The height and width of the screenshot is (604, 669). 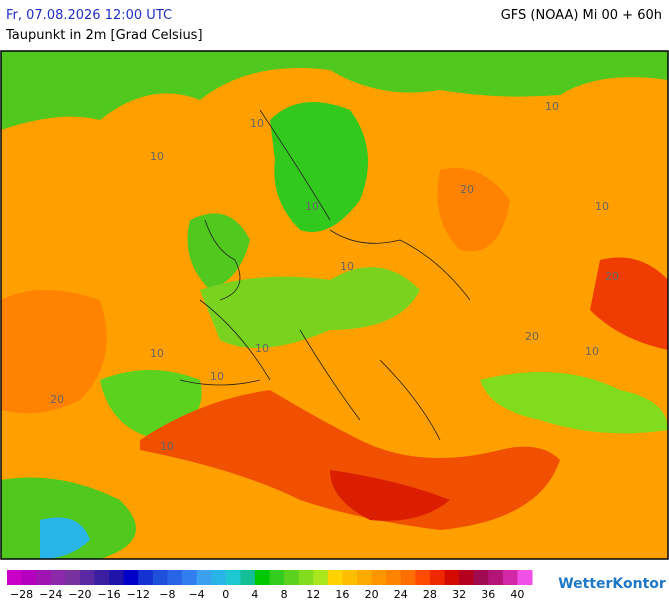 What do you see at coordinates (401, 594) in the screenshot?
I see `legend-label: 24` at bounding box center [401, 594].